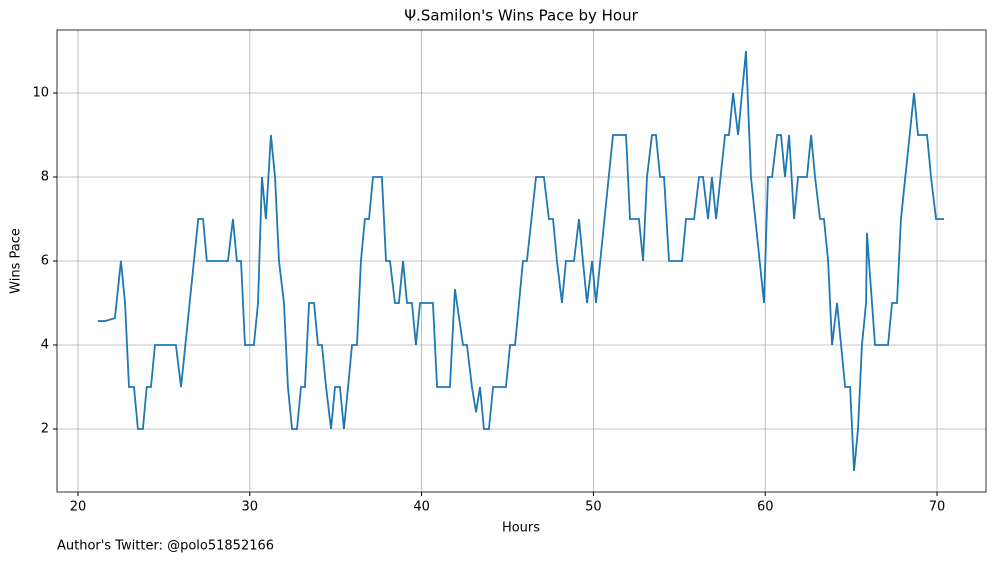  What do you see at coordinates (78, 507) in the screenshot?
I see `x-tick-label: 20` at bounding box center [78, 507].